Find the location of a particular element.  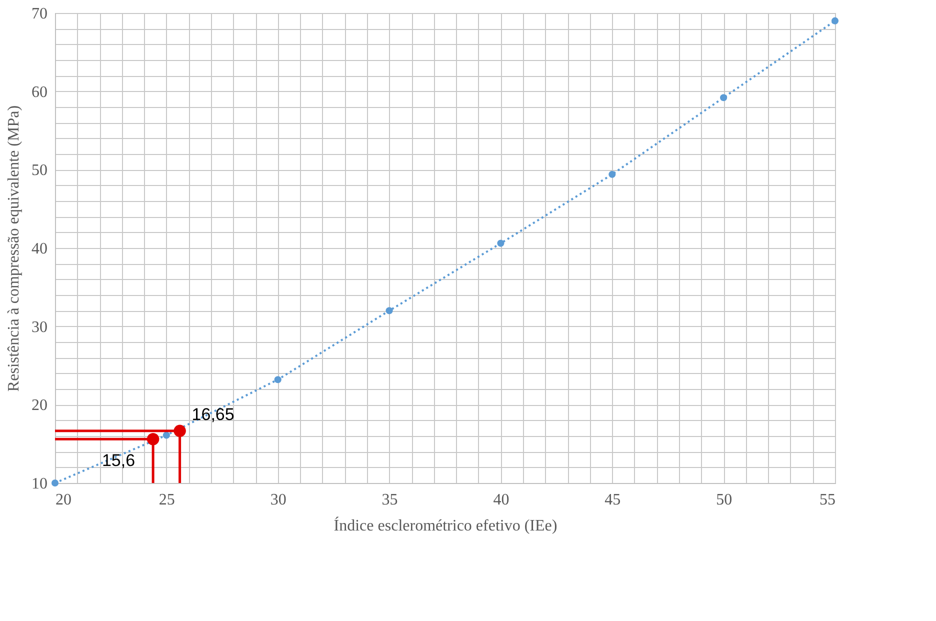

x-tick-label: 45 is located at coordinates (612, 500).